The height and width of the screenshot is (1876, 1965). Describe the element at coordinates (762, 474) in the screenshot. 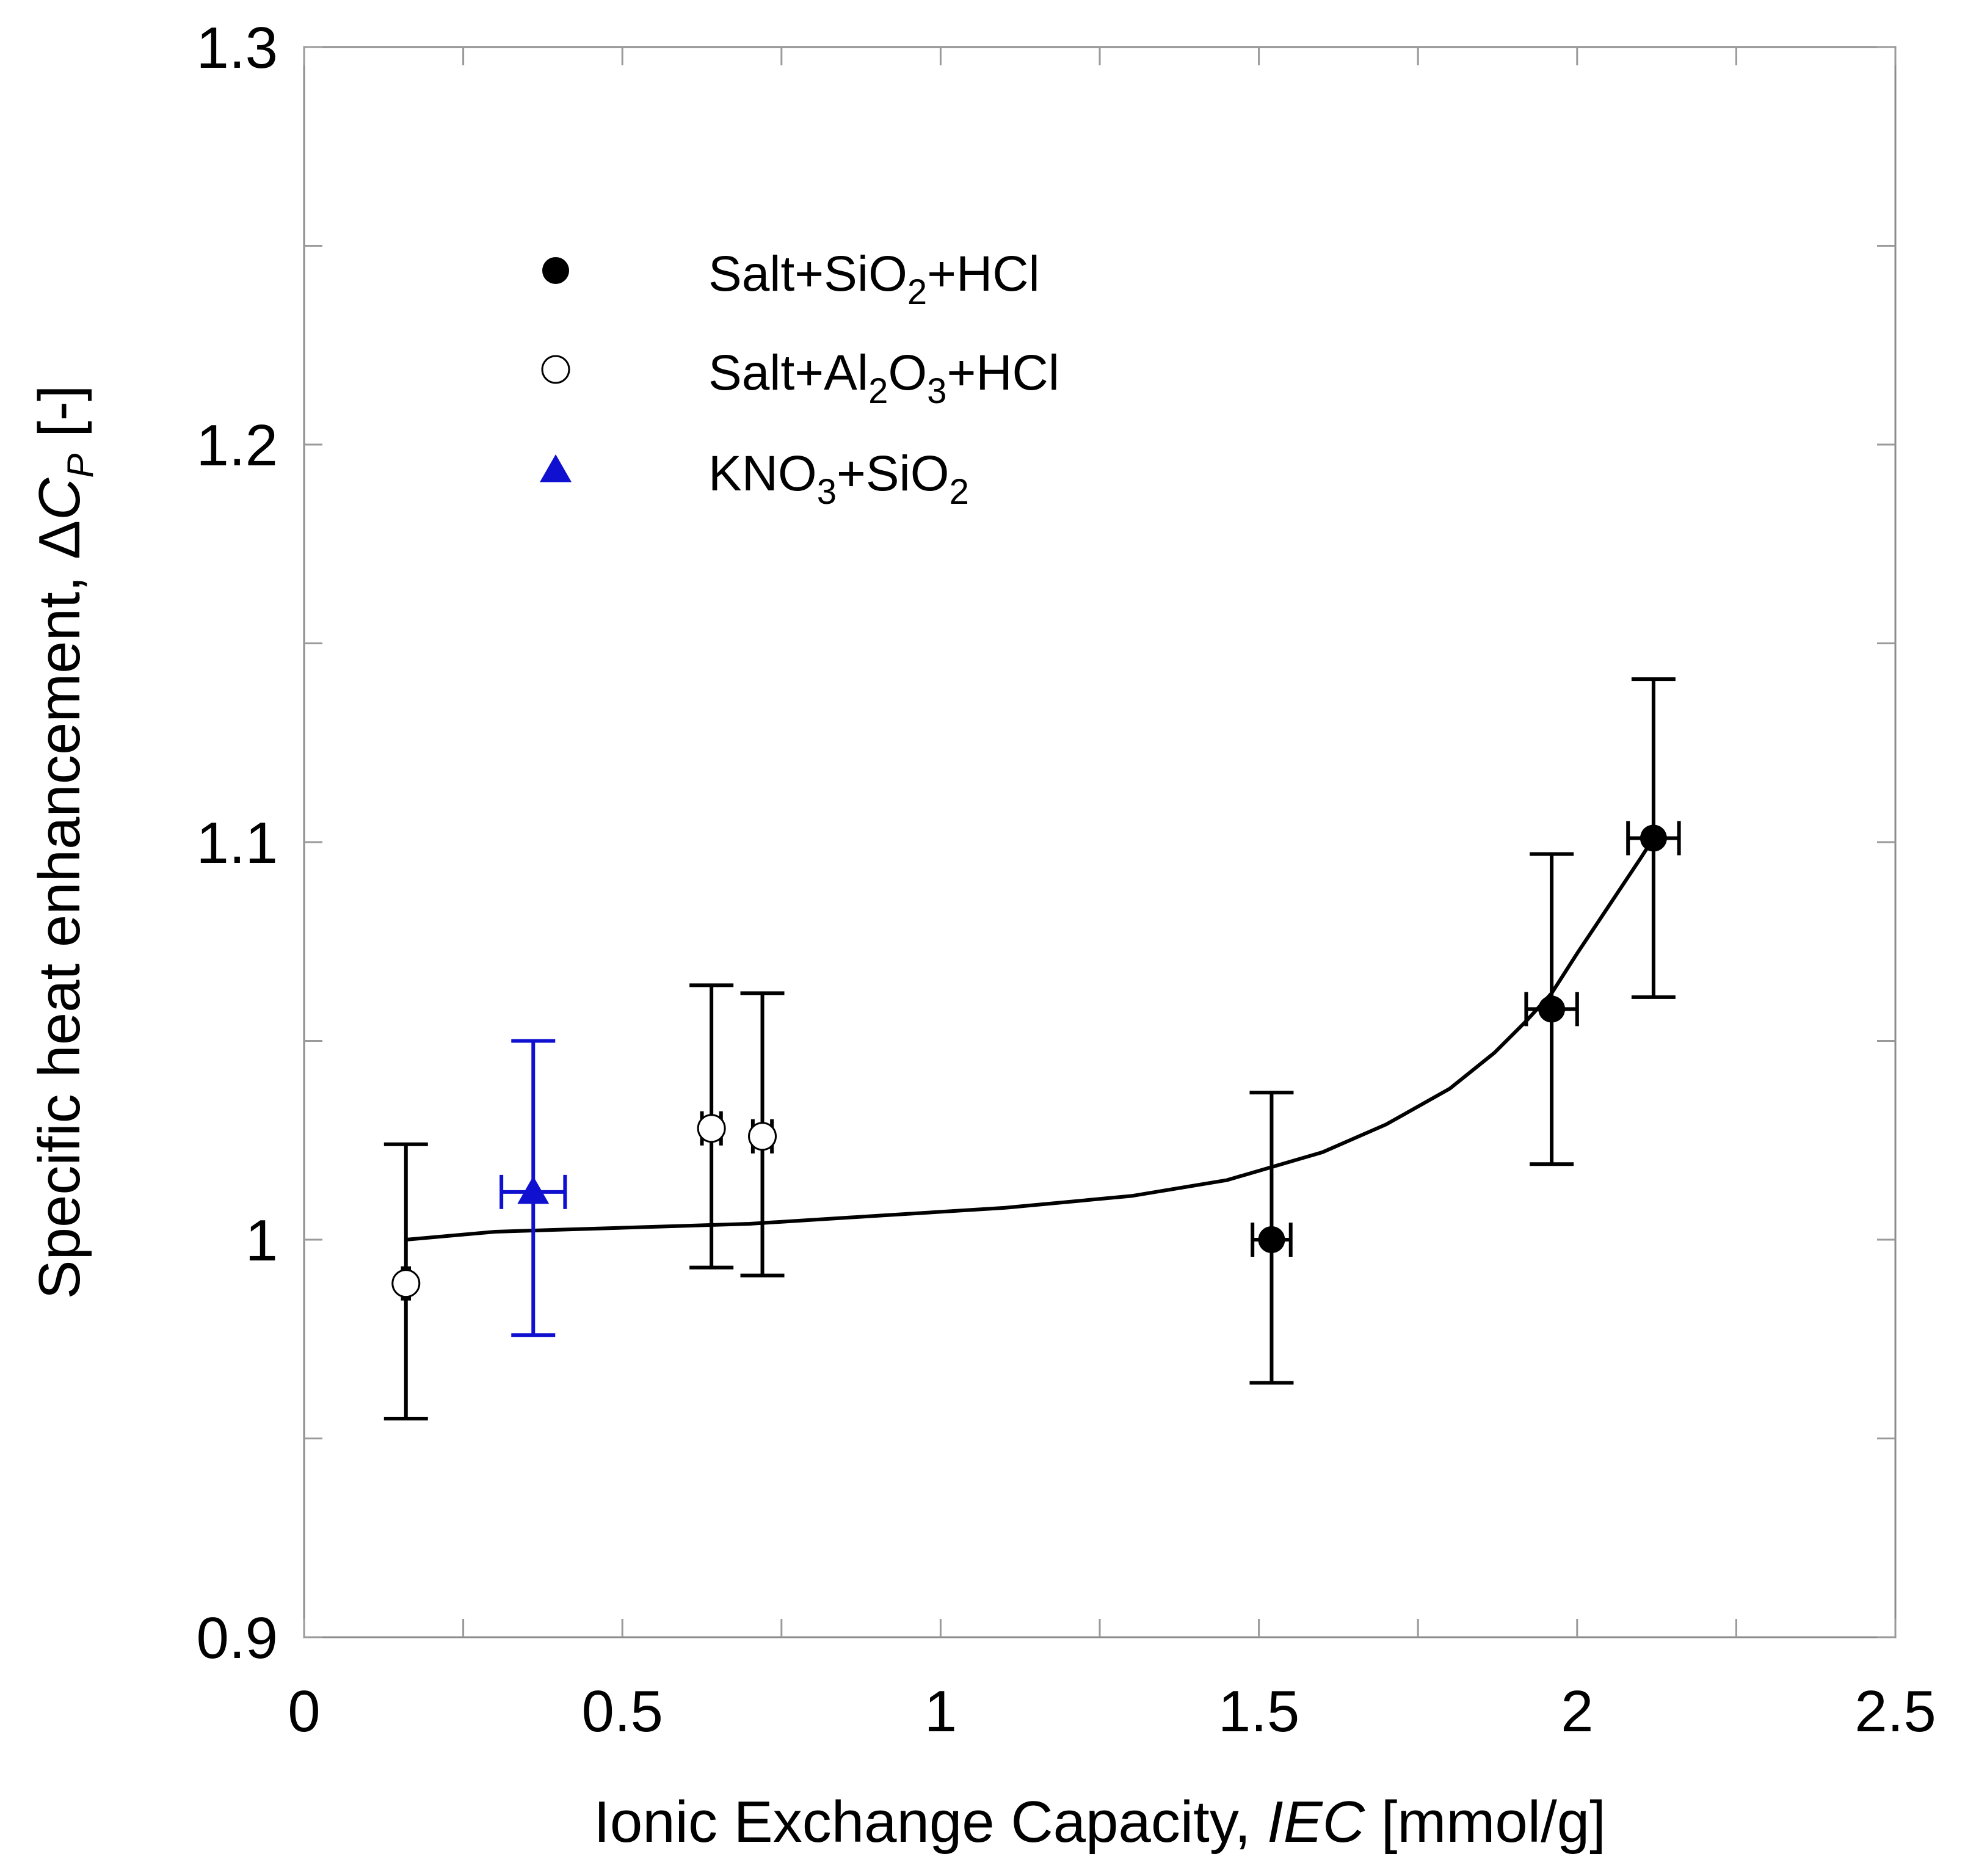

I see `legend-label-text: KNO` at that location.